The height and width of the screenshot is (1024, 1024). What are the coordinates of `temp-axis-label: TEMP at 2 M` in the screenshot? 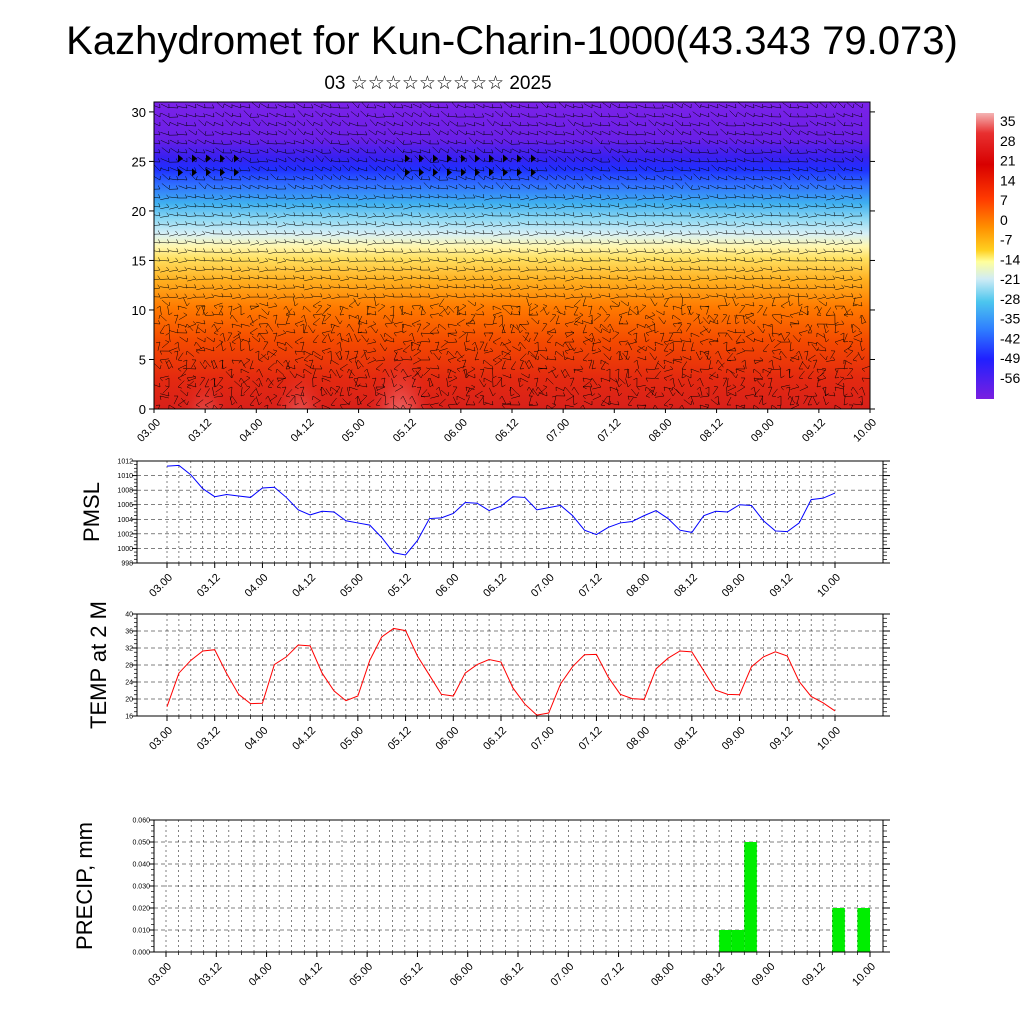 It's located at (98, 665).